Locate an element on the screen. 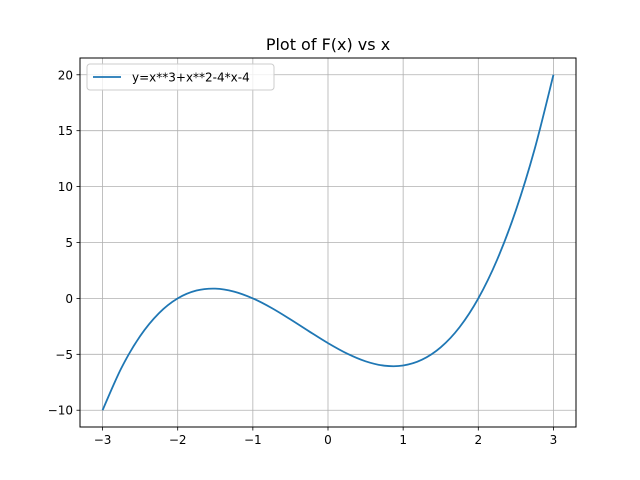 This screenshot has width=640, height=480. x-tick-label: 2 is located at coordinates (478, 440).